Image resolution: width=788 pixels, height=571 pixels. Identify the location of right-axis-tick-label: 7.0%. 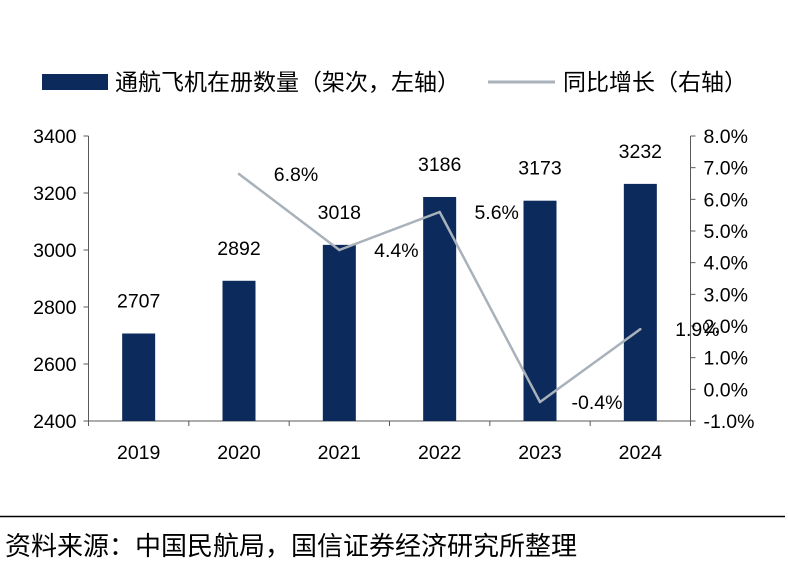
(726, 169).